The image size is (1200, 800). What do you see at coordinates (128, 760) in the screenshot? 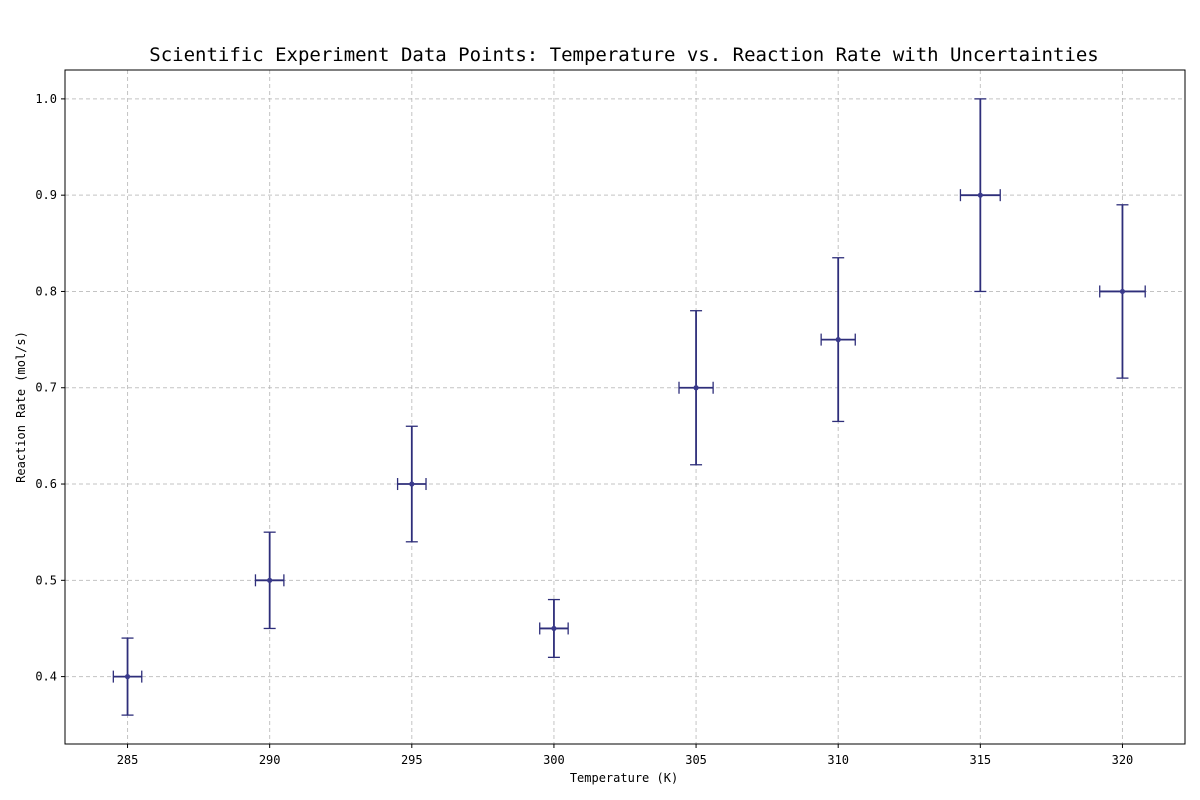
I see `x-tick-label: 285` at bounding box center [128, 760].